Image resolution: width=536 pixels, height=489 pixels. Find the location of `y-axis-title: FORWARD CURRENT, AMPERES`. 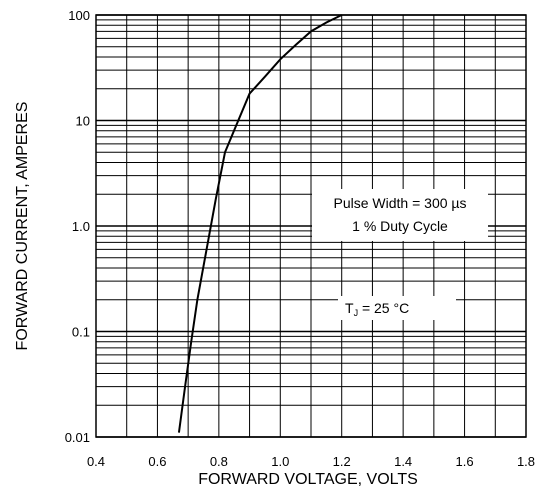

y-axis-title: FORWARD CURRENT, AMPERES is located at coordinates (22, 226).